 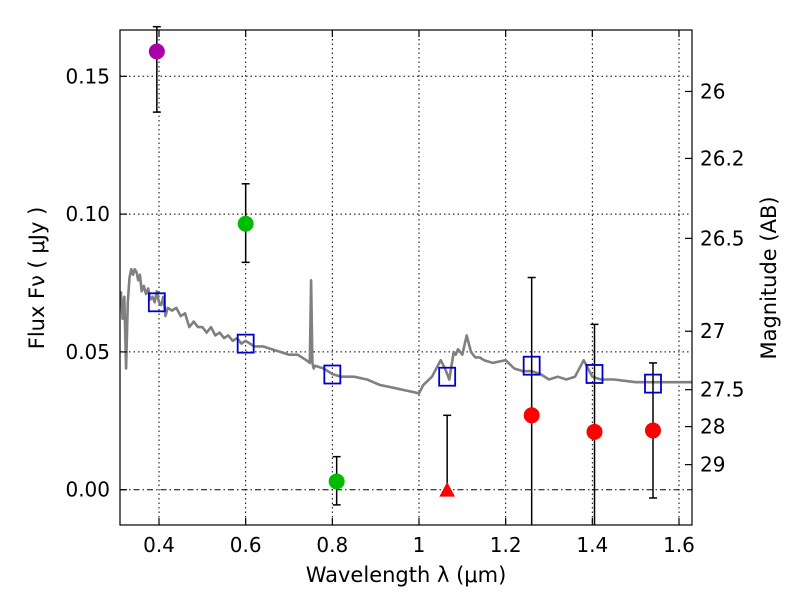 What do you see at coordinates (592, 545) in the screenshot?
I see `x-tick-label: 1.4` at bounding box center [592, 545].